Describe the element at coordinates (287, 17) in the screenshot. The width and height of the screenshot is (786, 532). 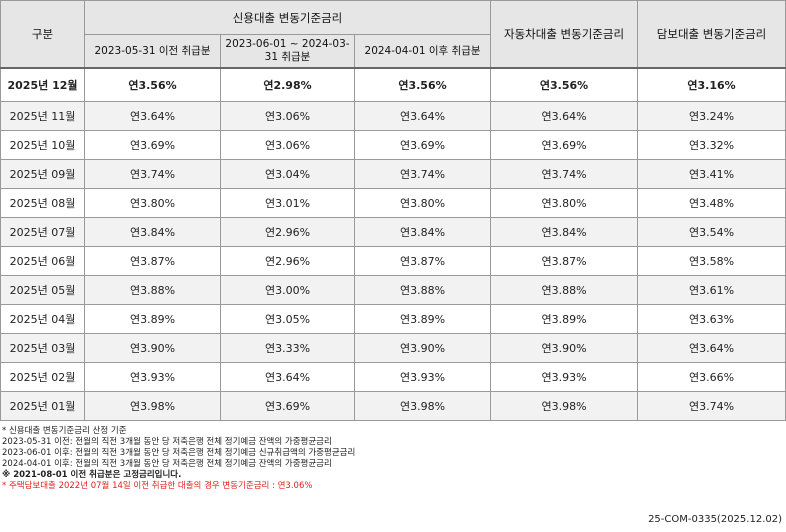
I see `header-cell: 신용대출 변동기준금리` at that location.